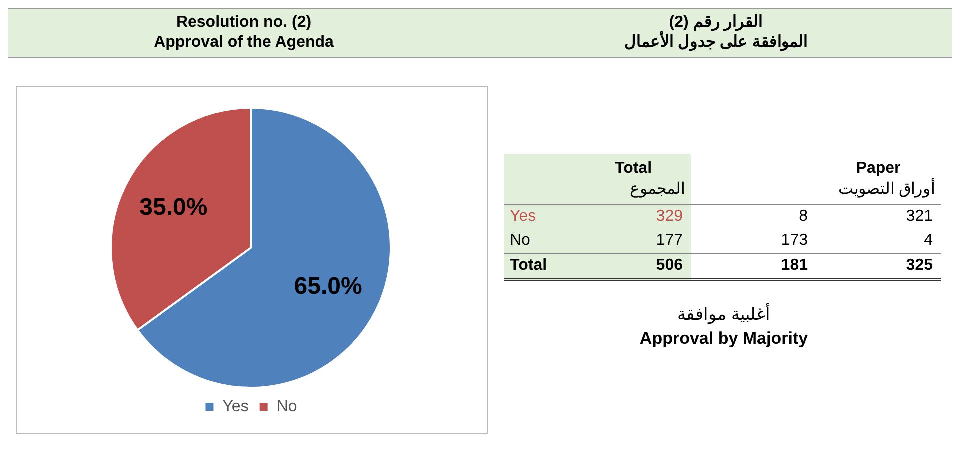 The width and height of the screenshot is (960, 454). What do you see at coordinates (919, 265) in the screenshot?
I see `text: 325` at bounding box center [919, 265].